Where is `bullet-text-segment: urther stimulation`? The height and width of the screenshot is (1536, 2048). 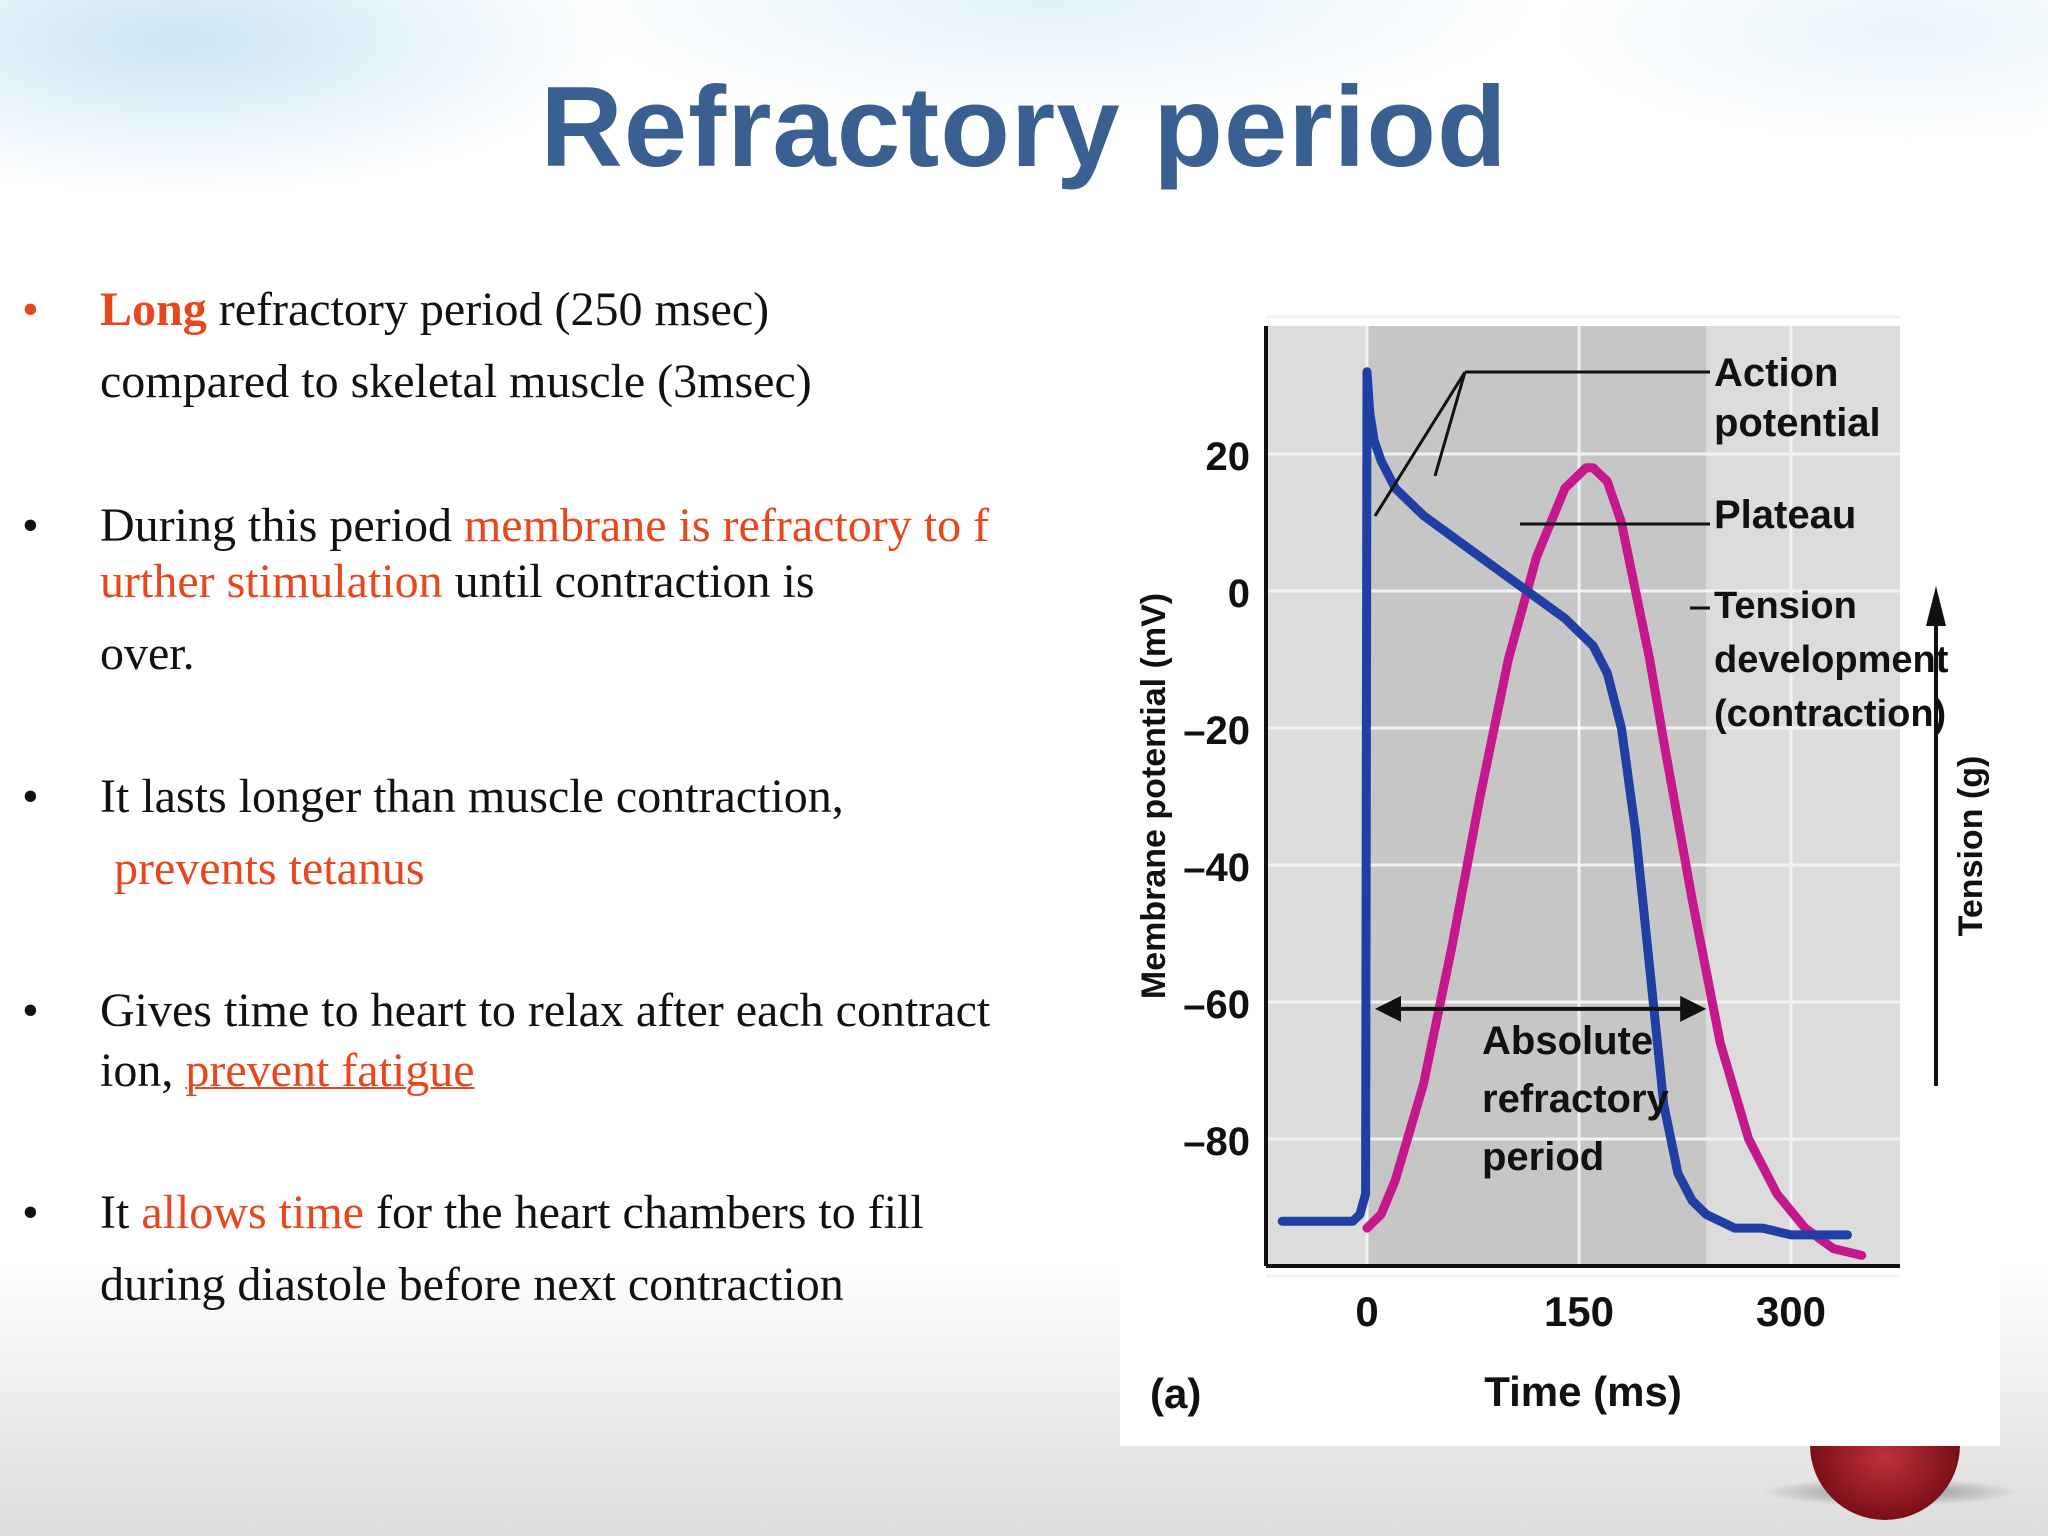
bullet-text-segment: urther stimulation is located at coordinates (271, 581).